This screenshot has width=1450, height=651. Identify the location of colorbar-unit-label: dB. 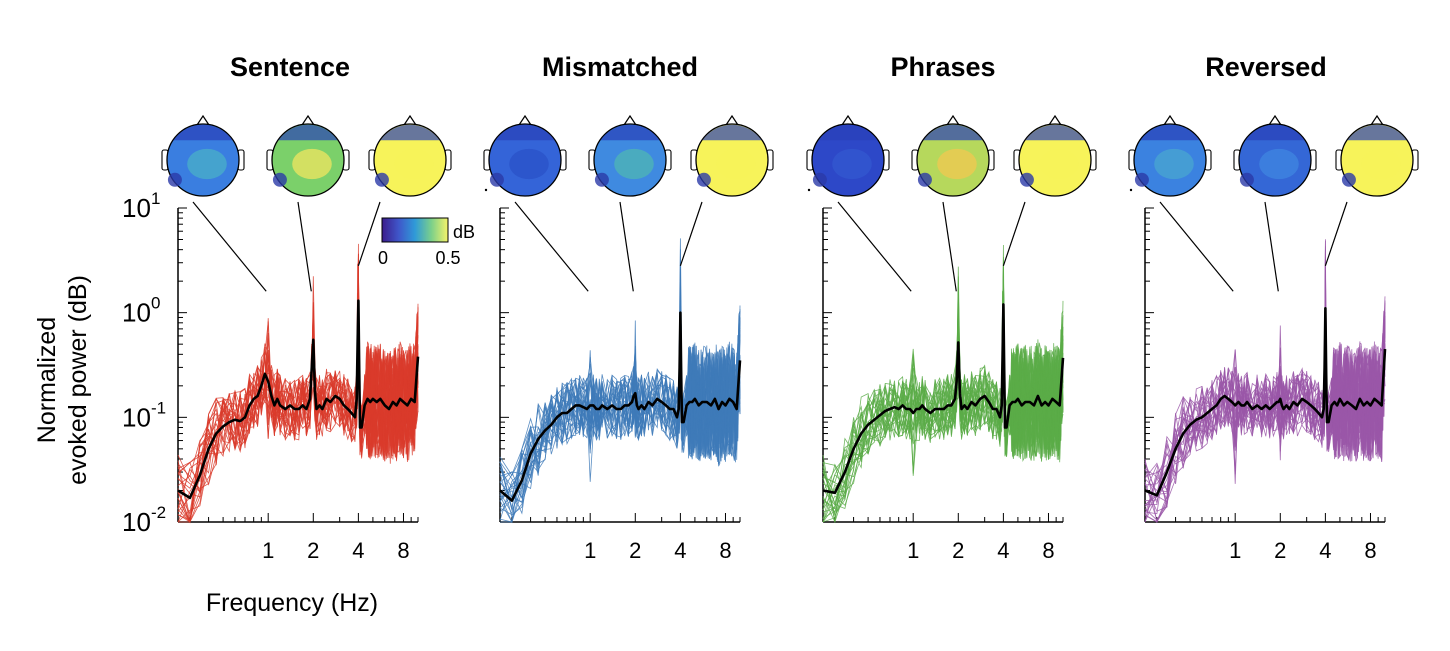
(464, 232).